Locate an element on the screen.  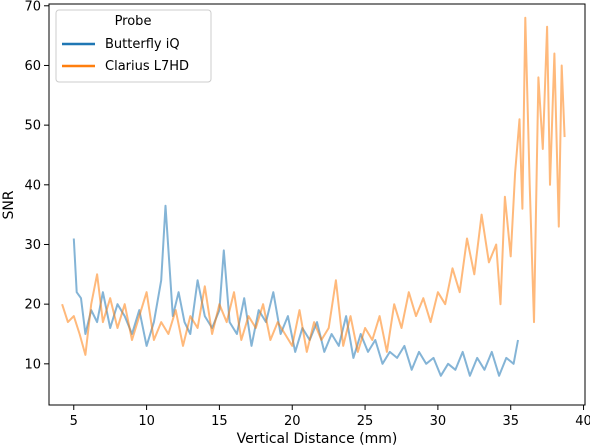
legend-box is located at coordinates (133, 46).